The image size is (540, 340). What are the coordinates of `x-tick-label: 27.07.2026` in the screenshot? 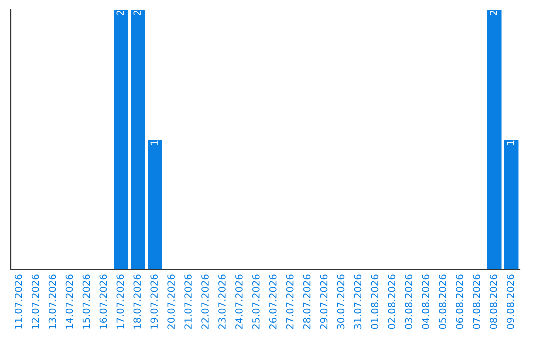 It's located at (290, 302).